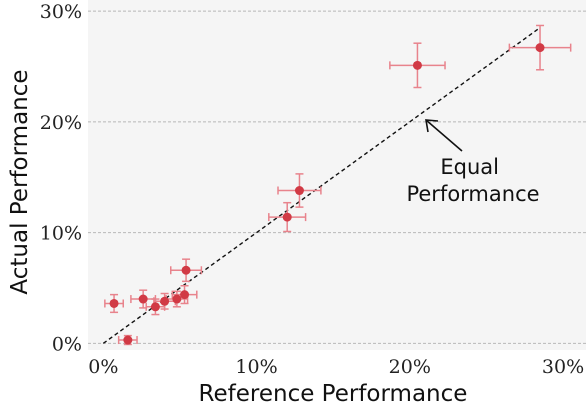 The height and width of the screenshot is (409, 586). I want to click on x-tick-label: 0%, so click(103, 367).